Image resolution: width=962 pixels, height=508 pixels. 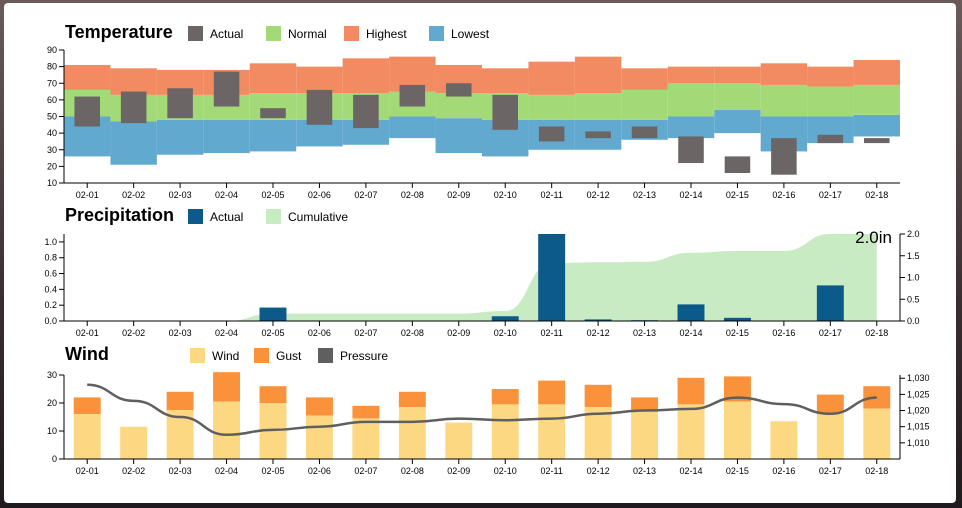 What do you see at coordinates (52, 100) in the screenshot?
I see `temperature-y-tick-label: 60` at bounding box center [52, 100].